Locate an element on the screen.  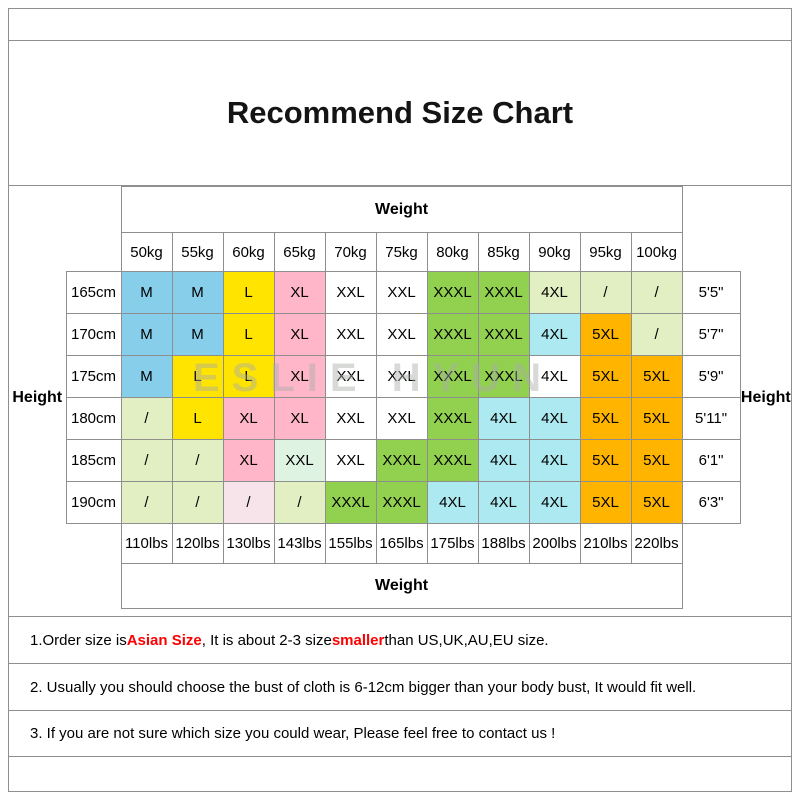
kg-header-cell: 70kg is located at coordinates (350, 252).